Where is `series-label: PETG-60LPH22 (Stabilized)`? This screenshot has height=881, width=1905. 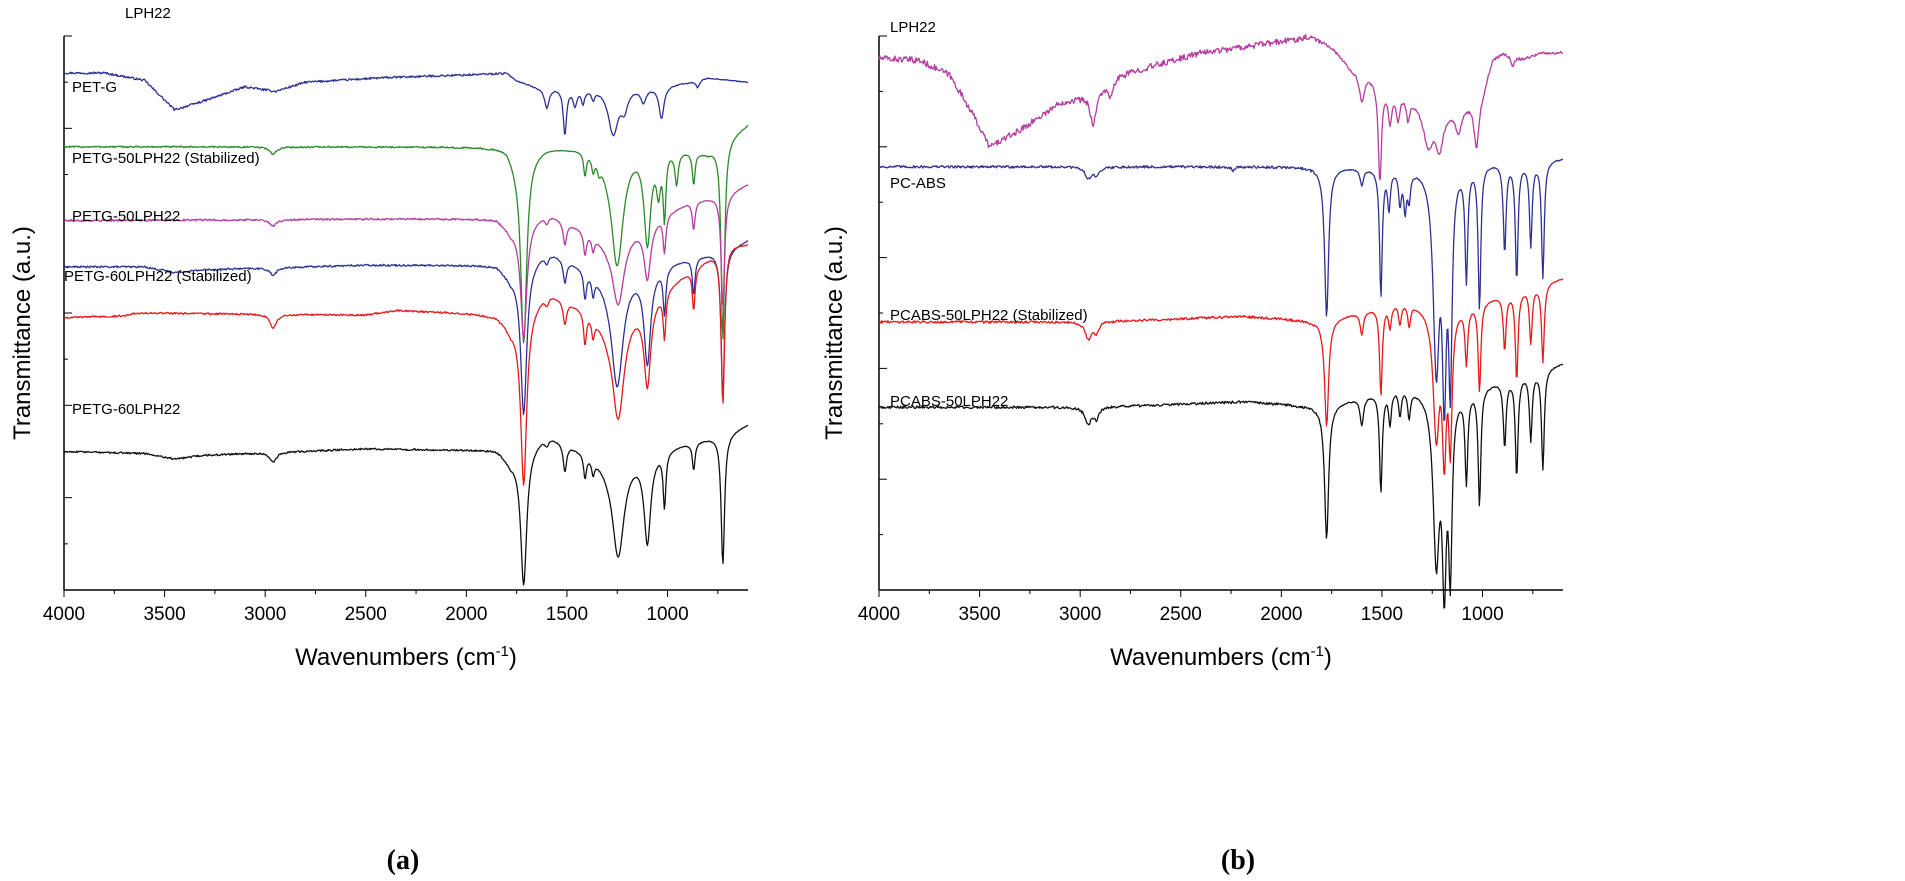
series-label: PETG-60LPH22 (Stabilized) is located at coordinates (158, 276).